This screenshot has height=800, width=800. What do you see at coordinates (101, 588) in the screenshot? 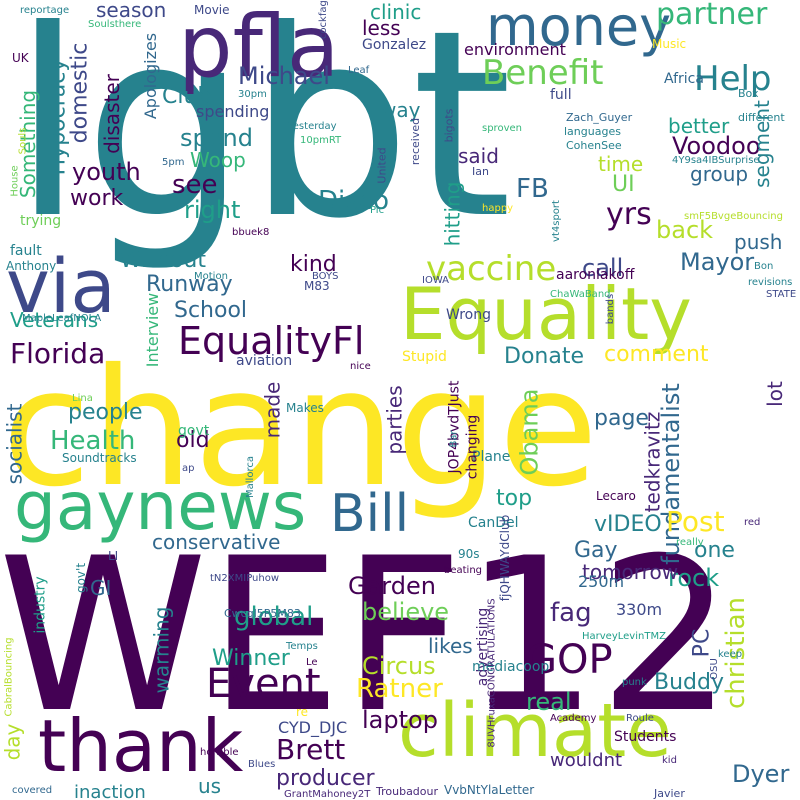
I see `cloud-word: GI` at bounding box center [101, 588].